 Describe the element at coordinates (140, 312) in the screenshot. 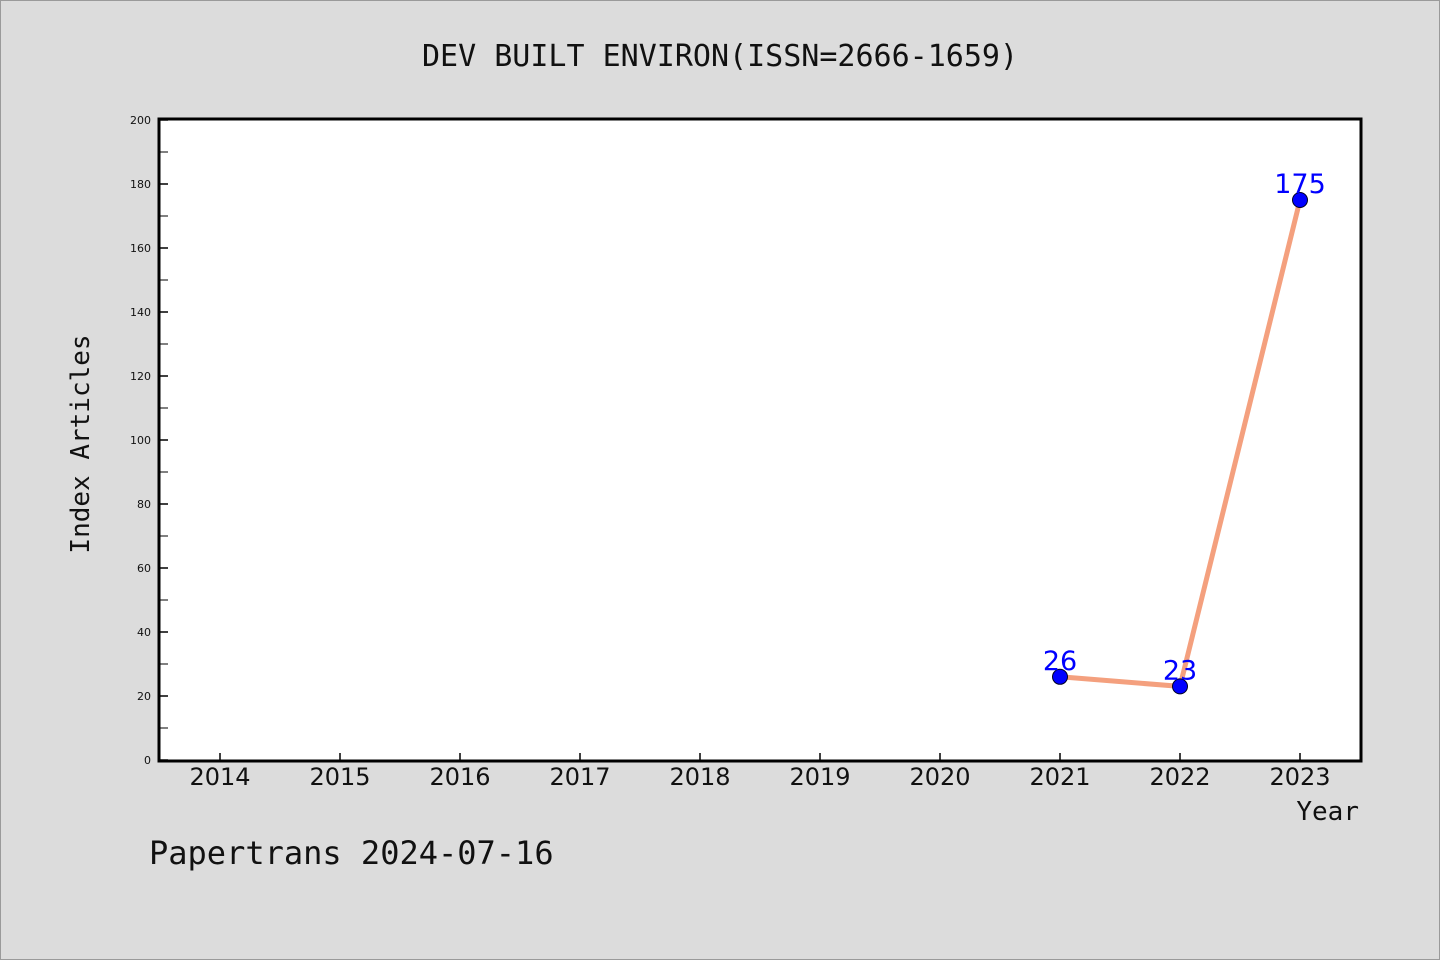

I see `y-tick-label: 140` at that location.